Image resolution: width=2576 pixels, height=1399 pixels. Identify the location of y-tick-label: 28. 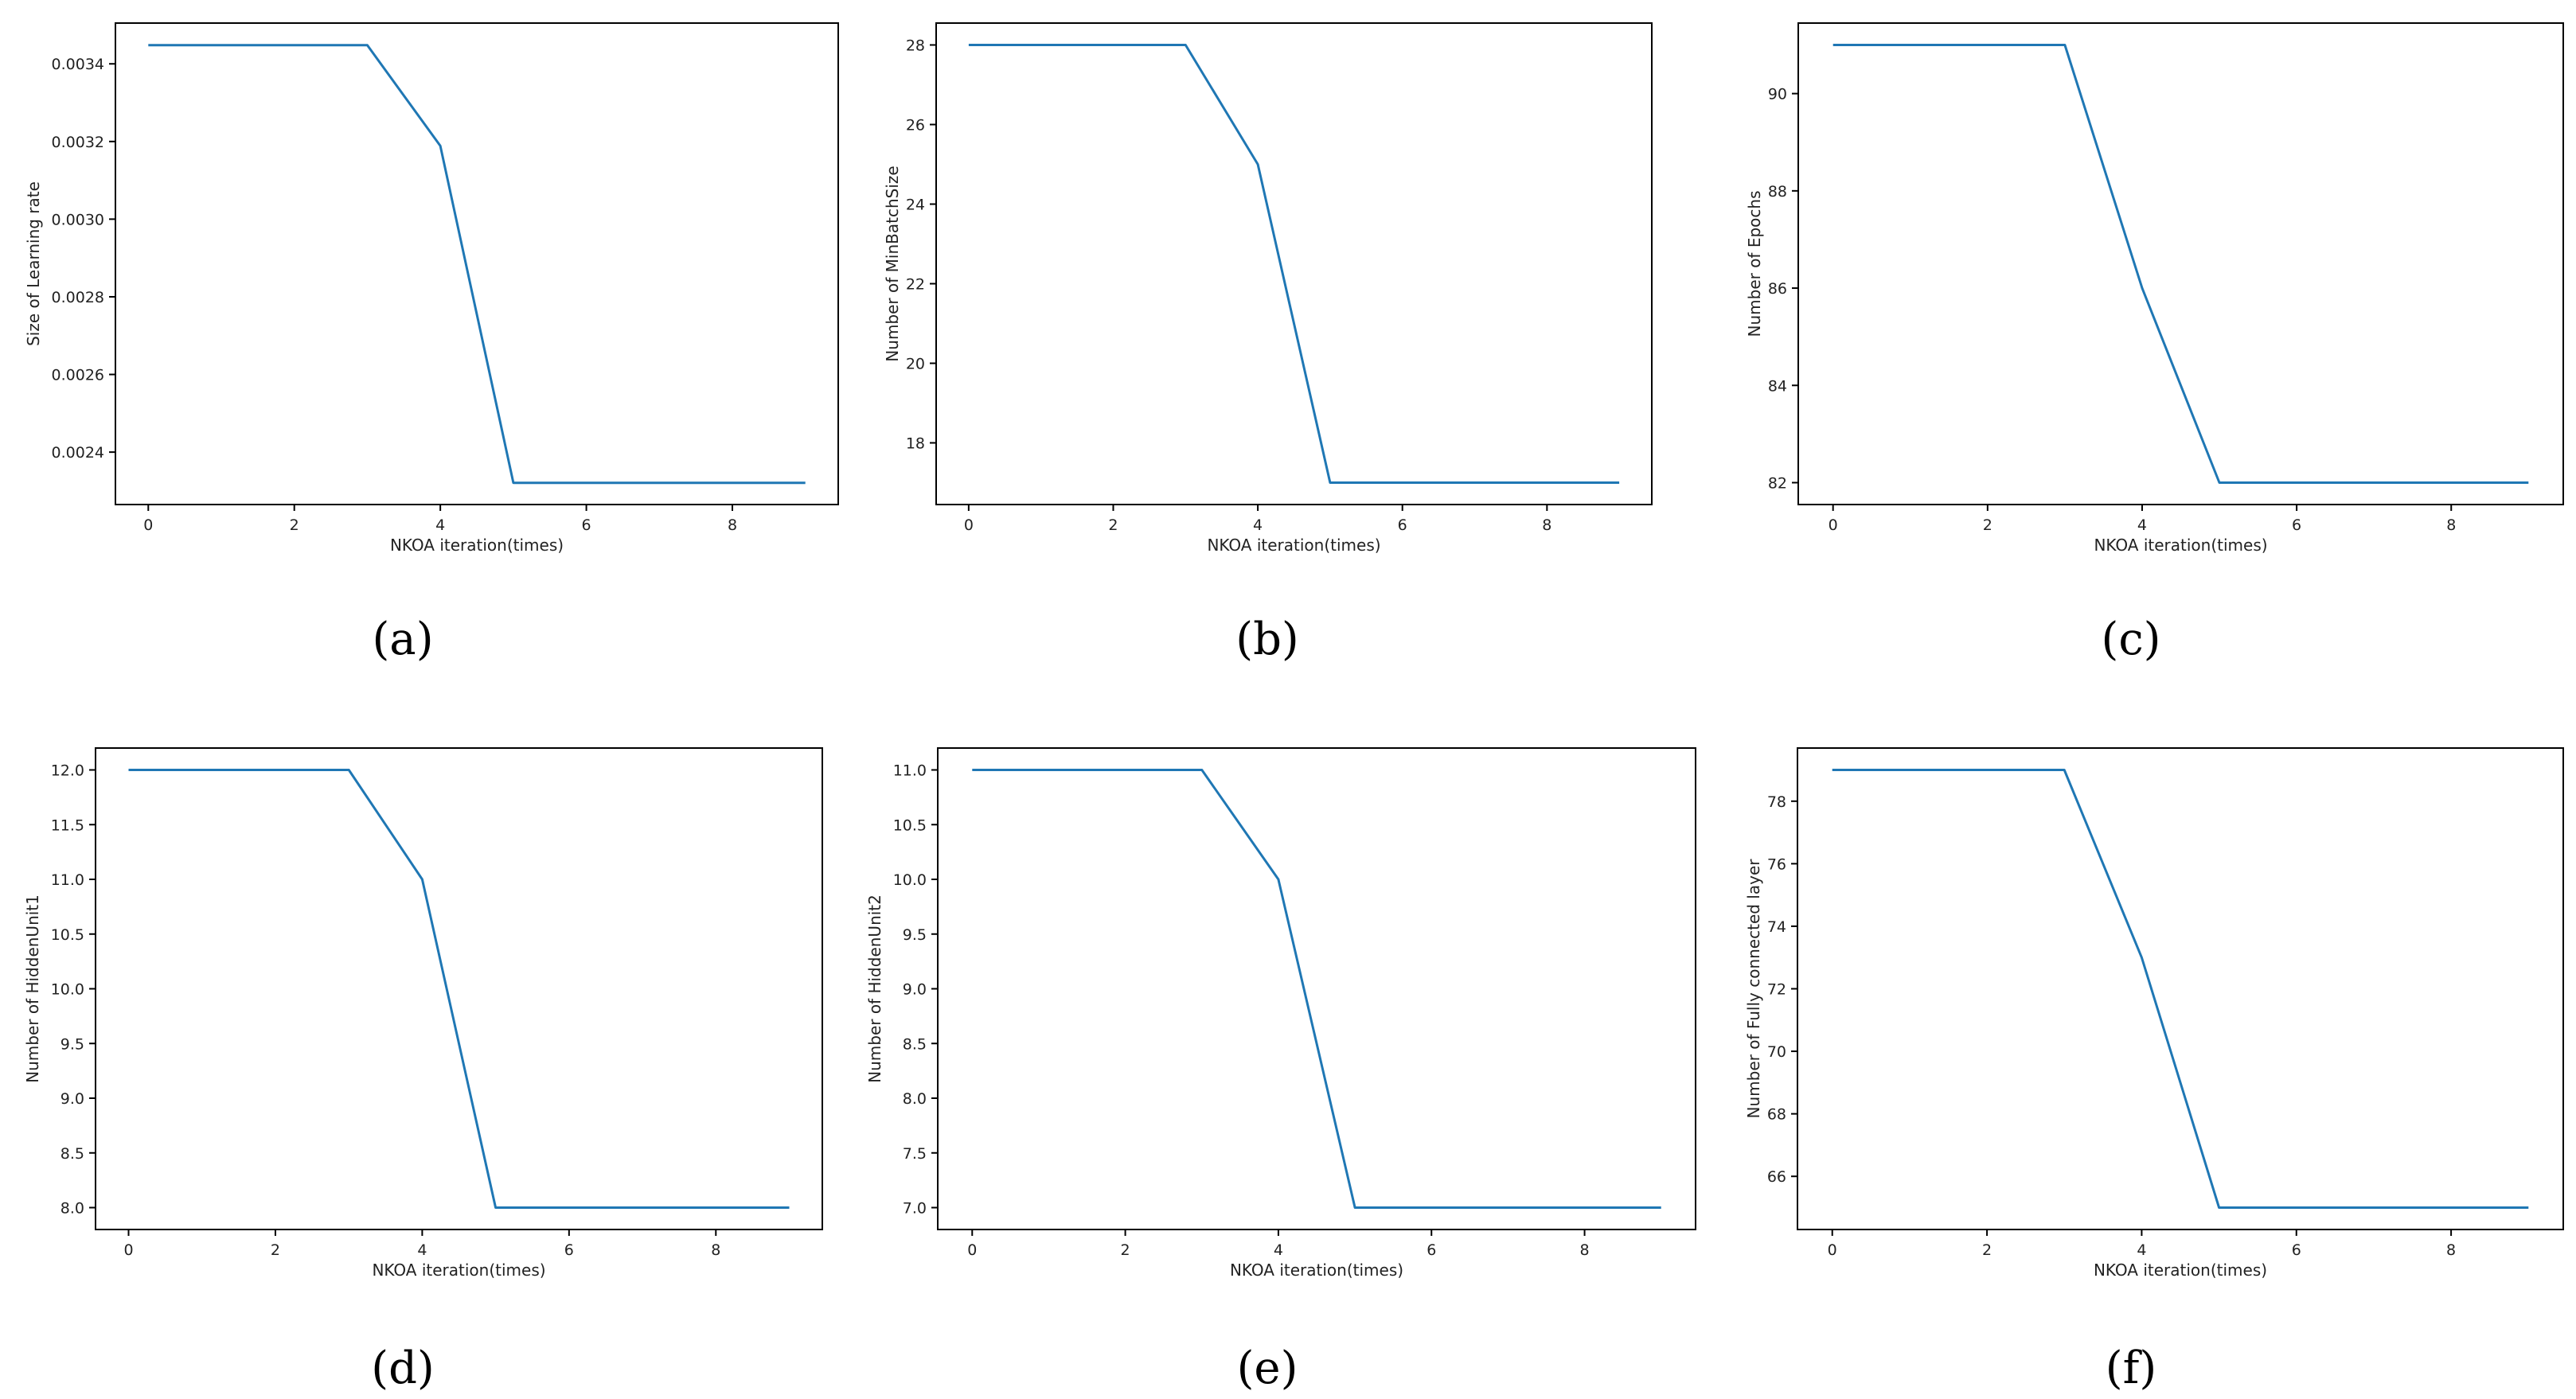
(915, 46).